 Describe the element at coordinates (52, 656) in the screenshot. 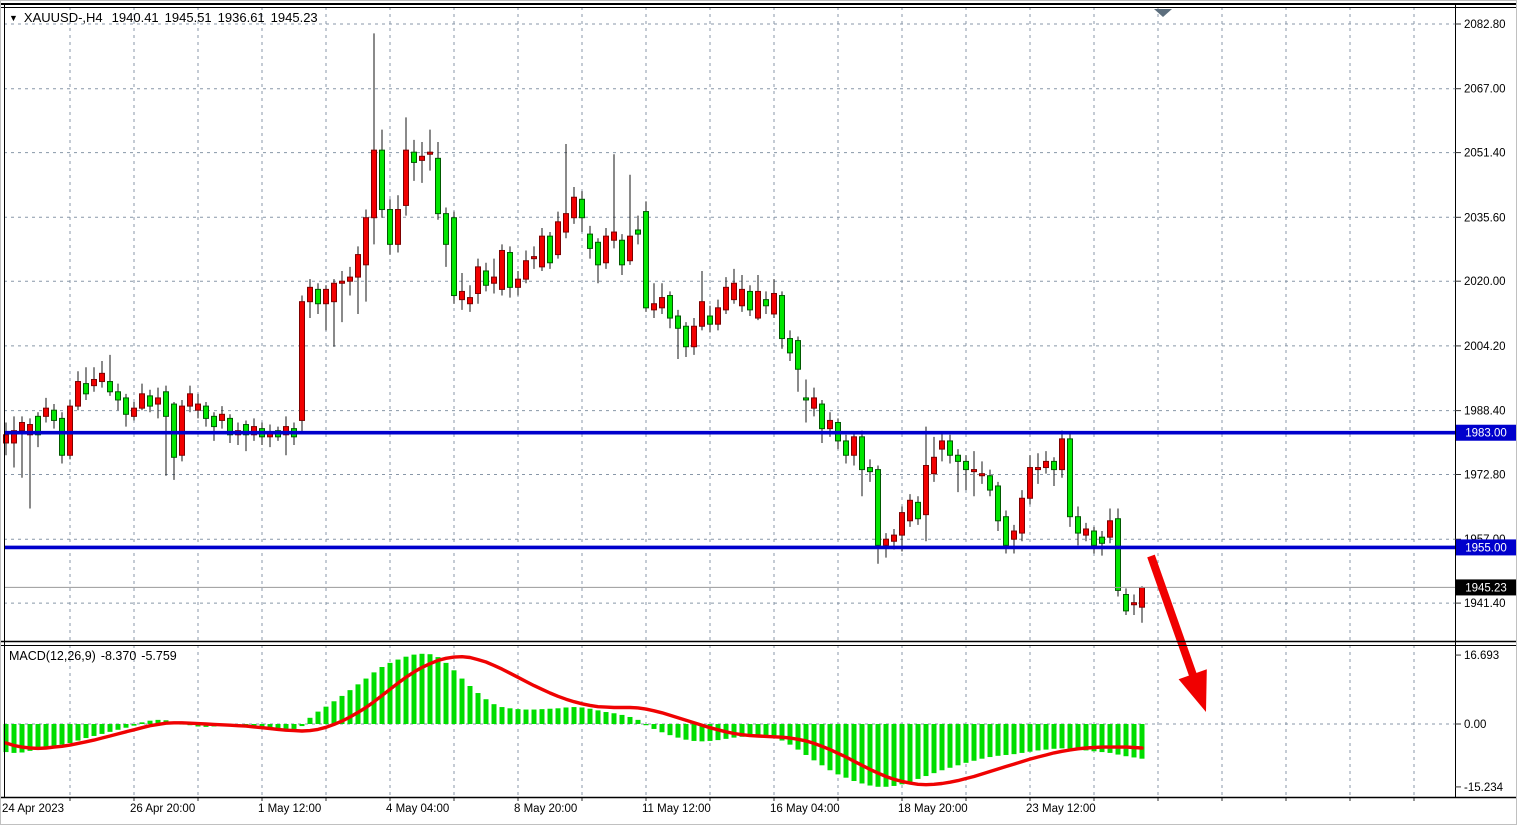

I see `macd-name: MACD(12,26,9)` at that location.